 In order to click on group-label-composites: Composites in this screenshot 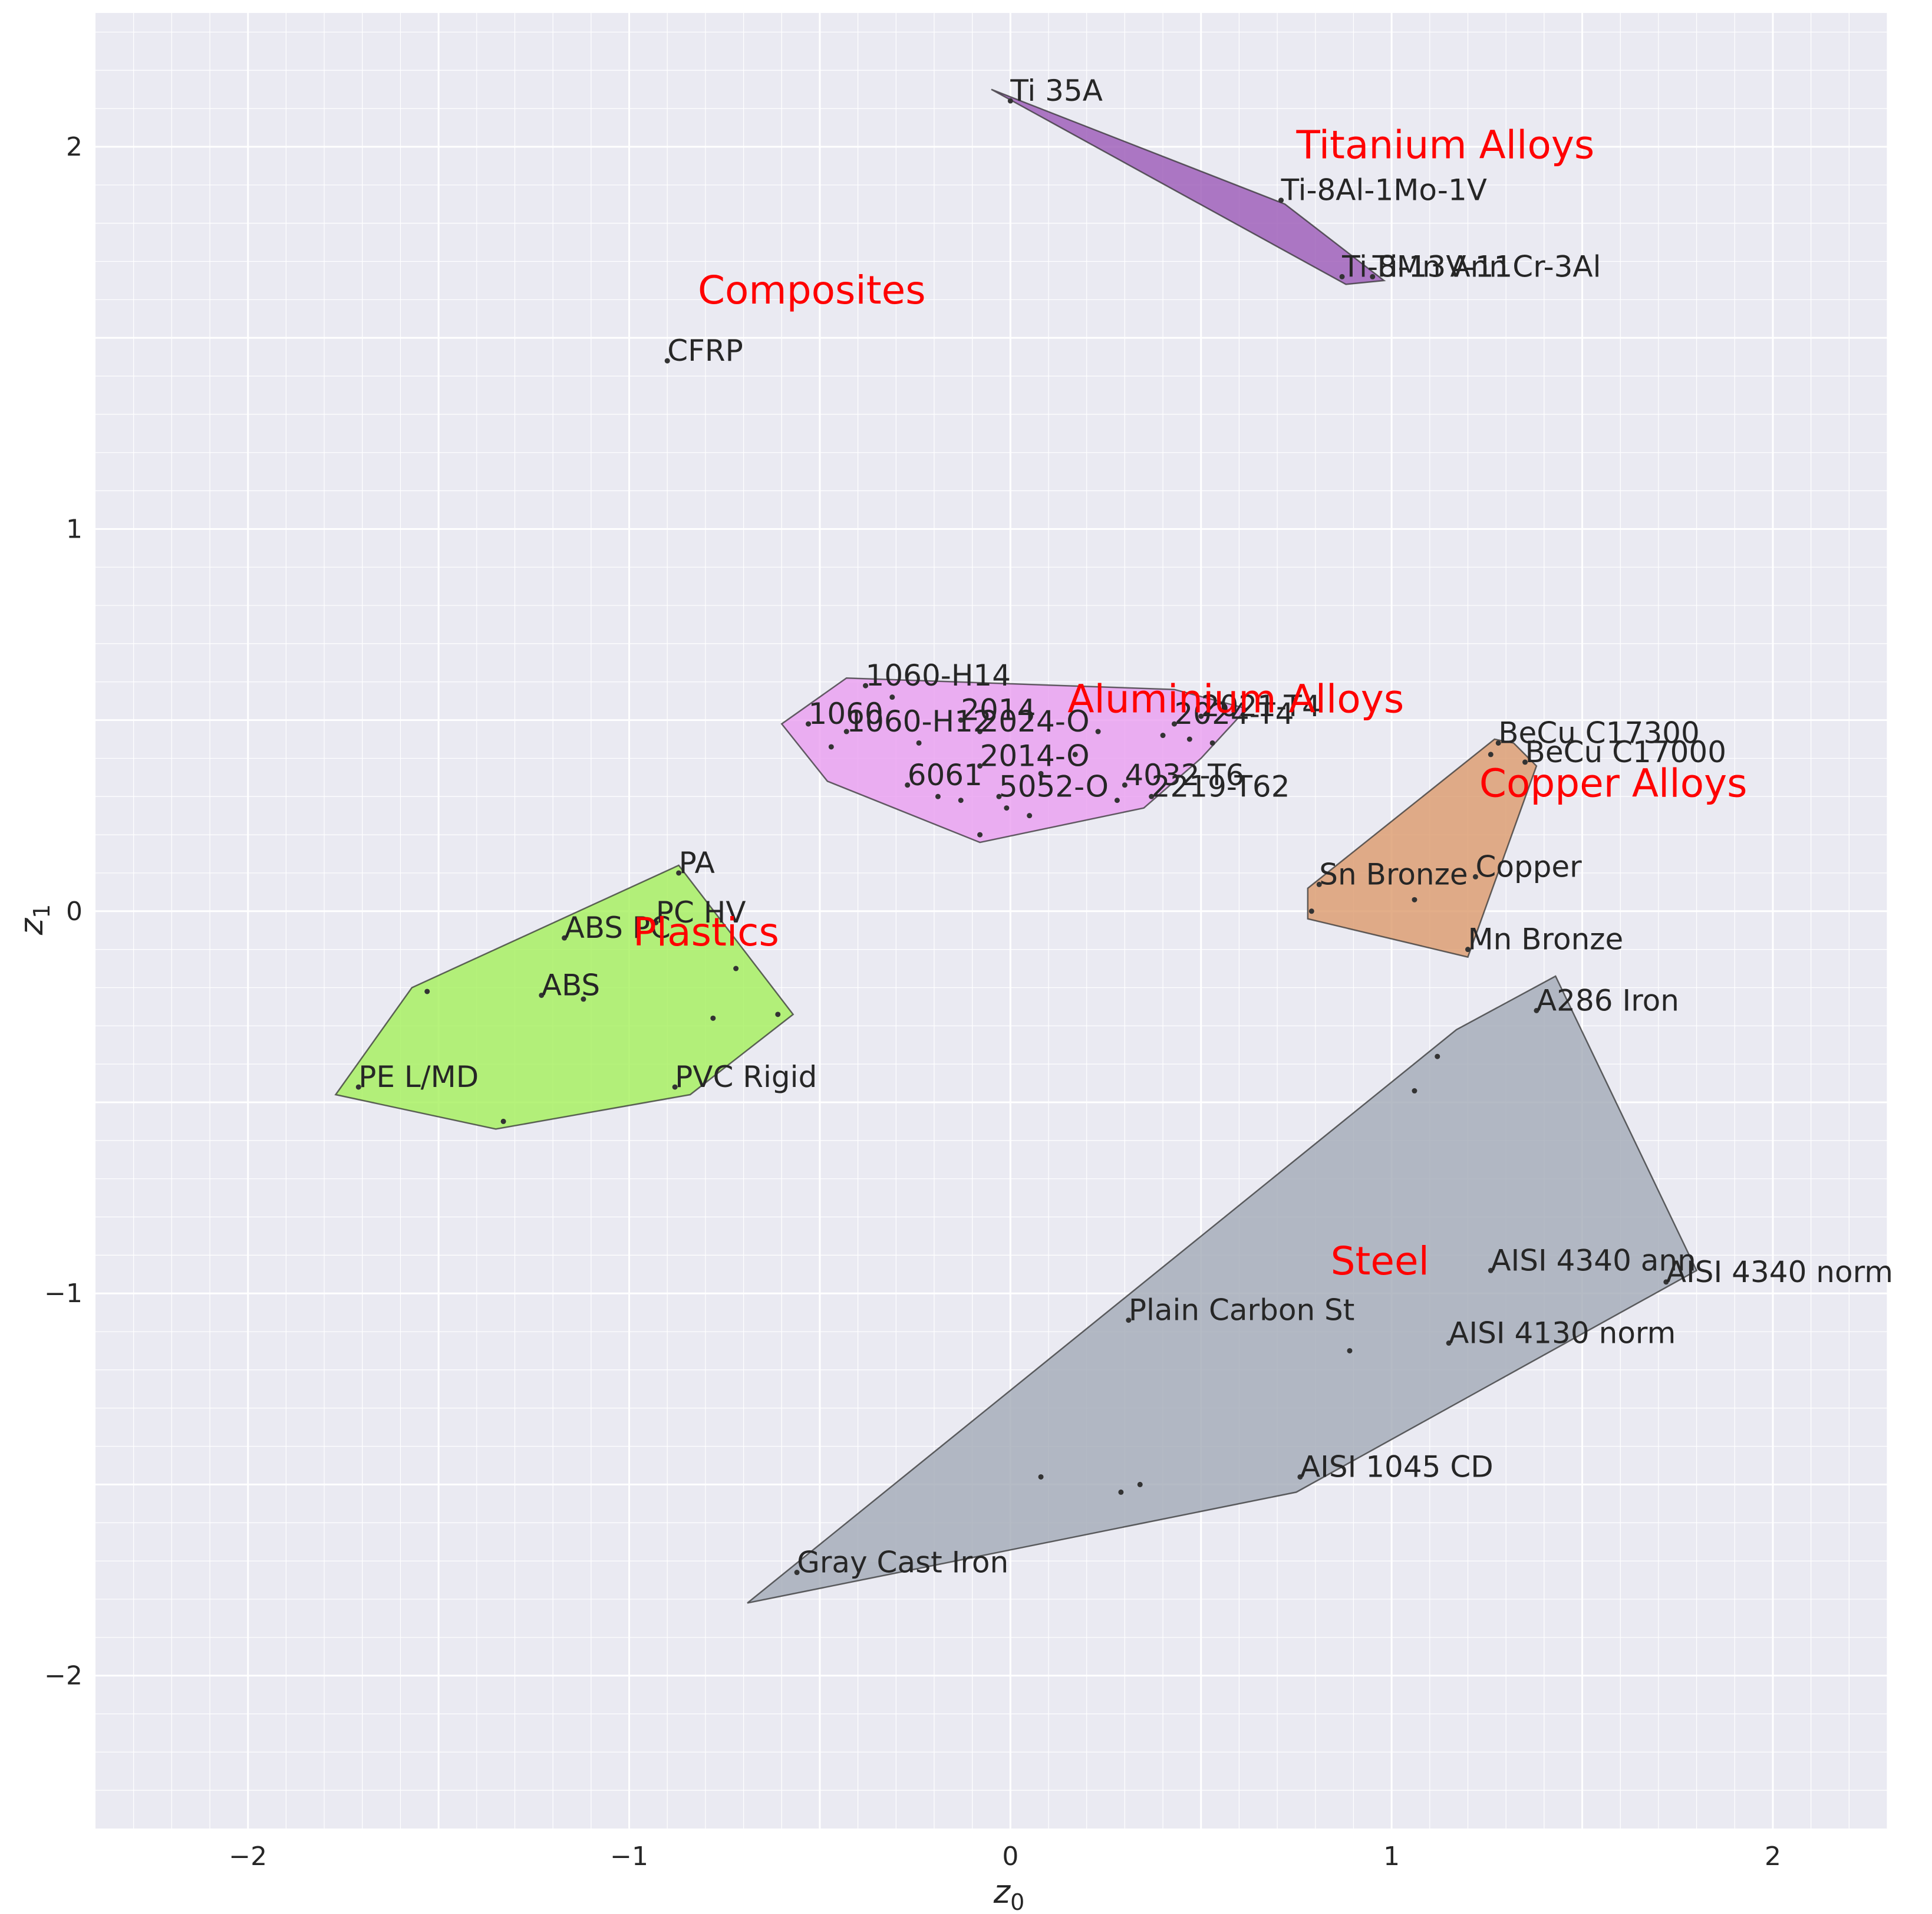, I will do `click(812, 290)`.